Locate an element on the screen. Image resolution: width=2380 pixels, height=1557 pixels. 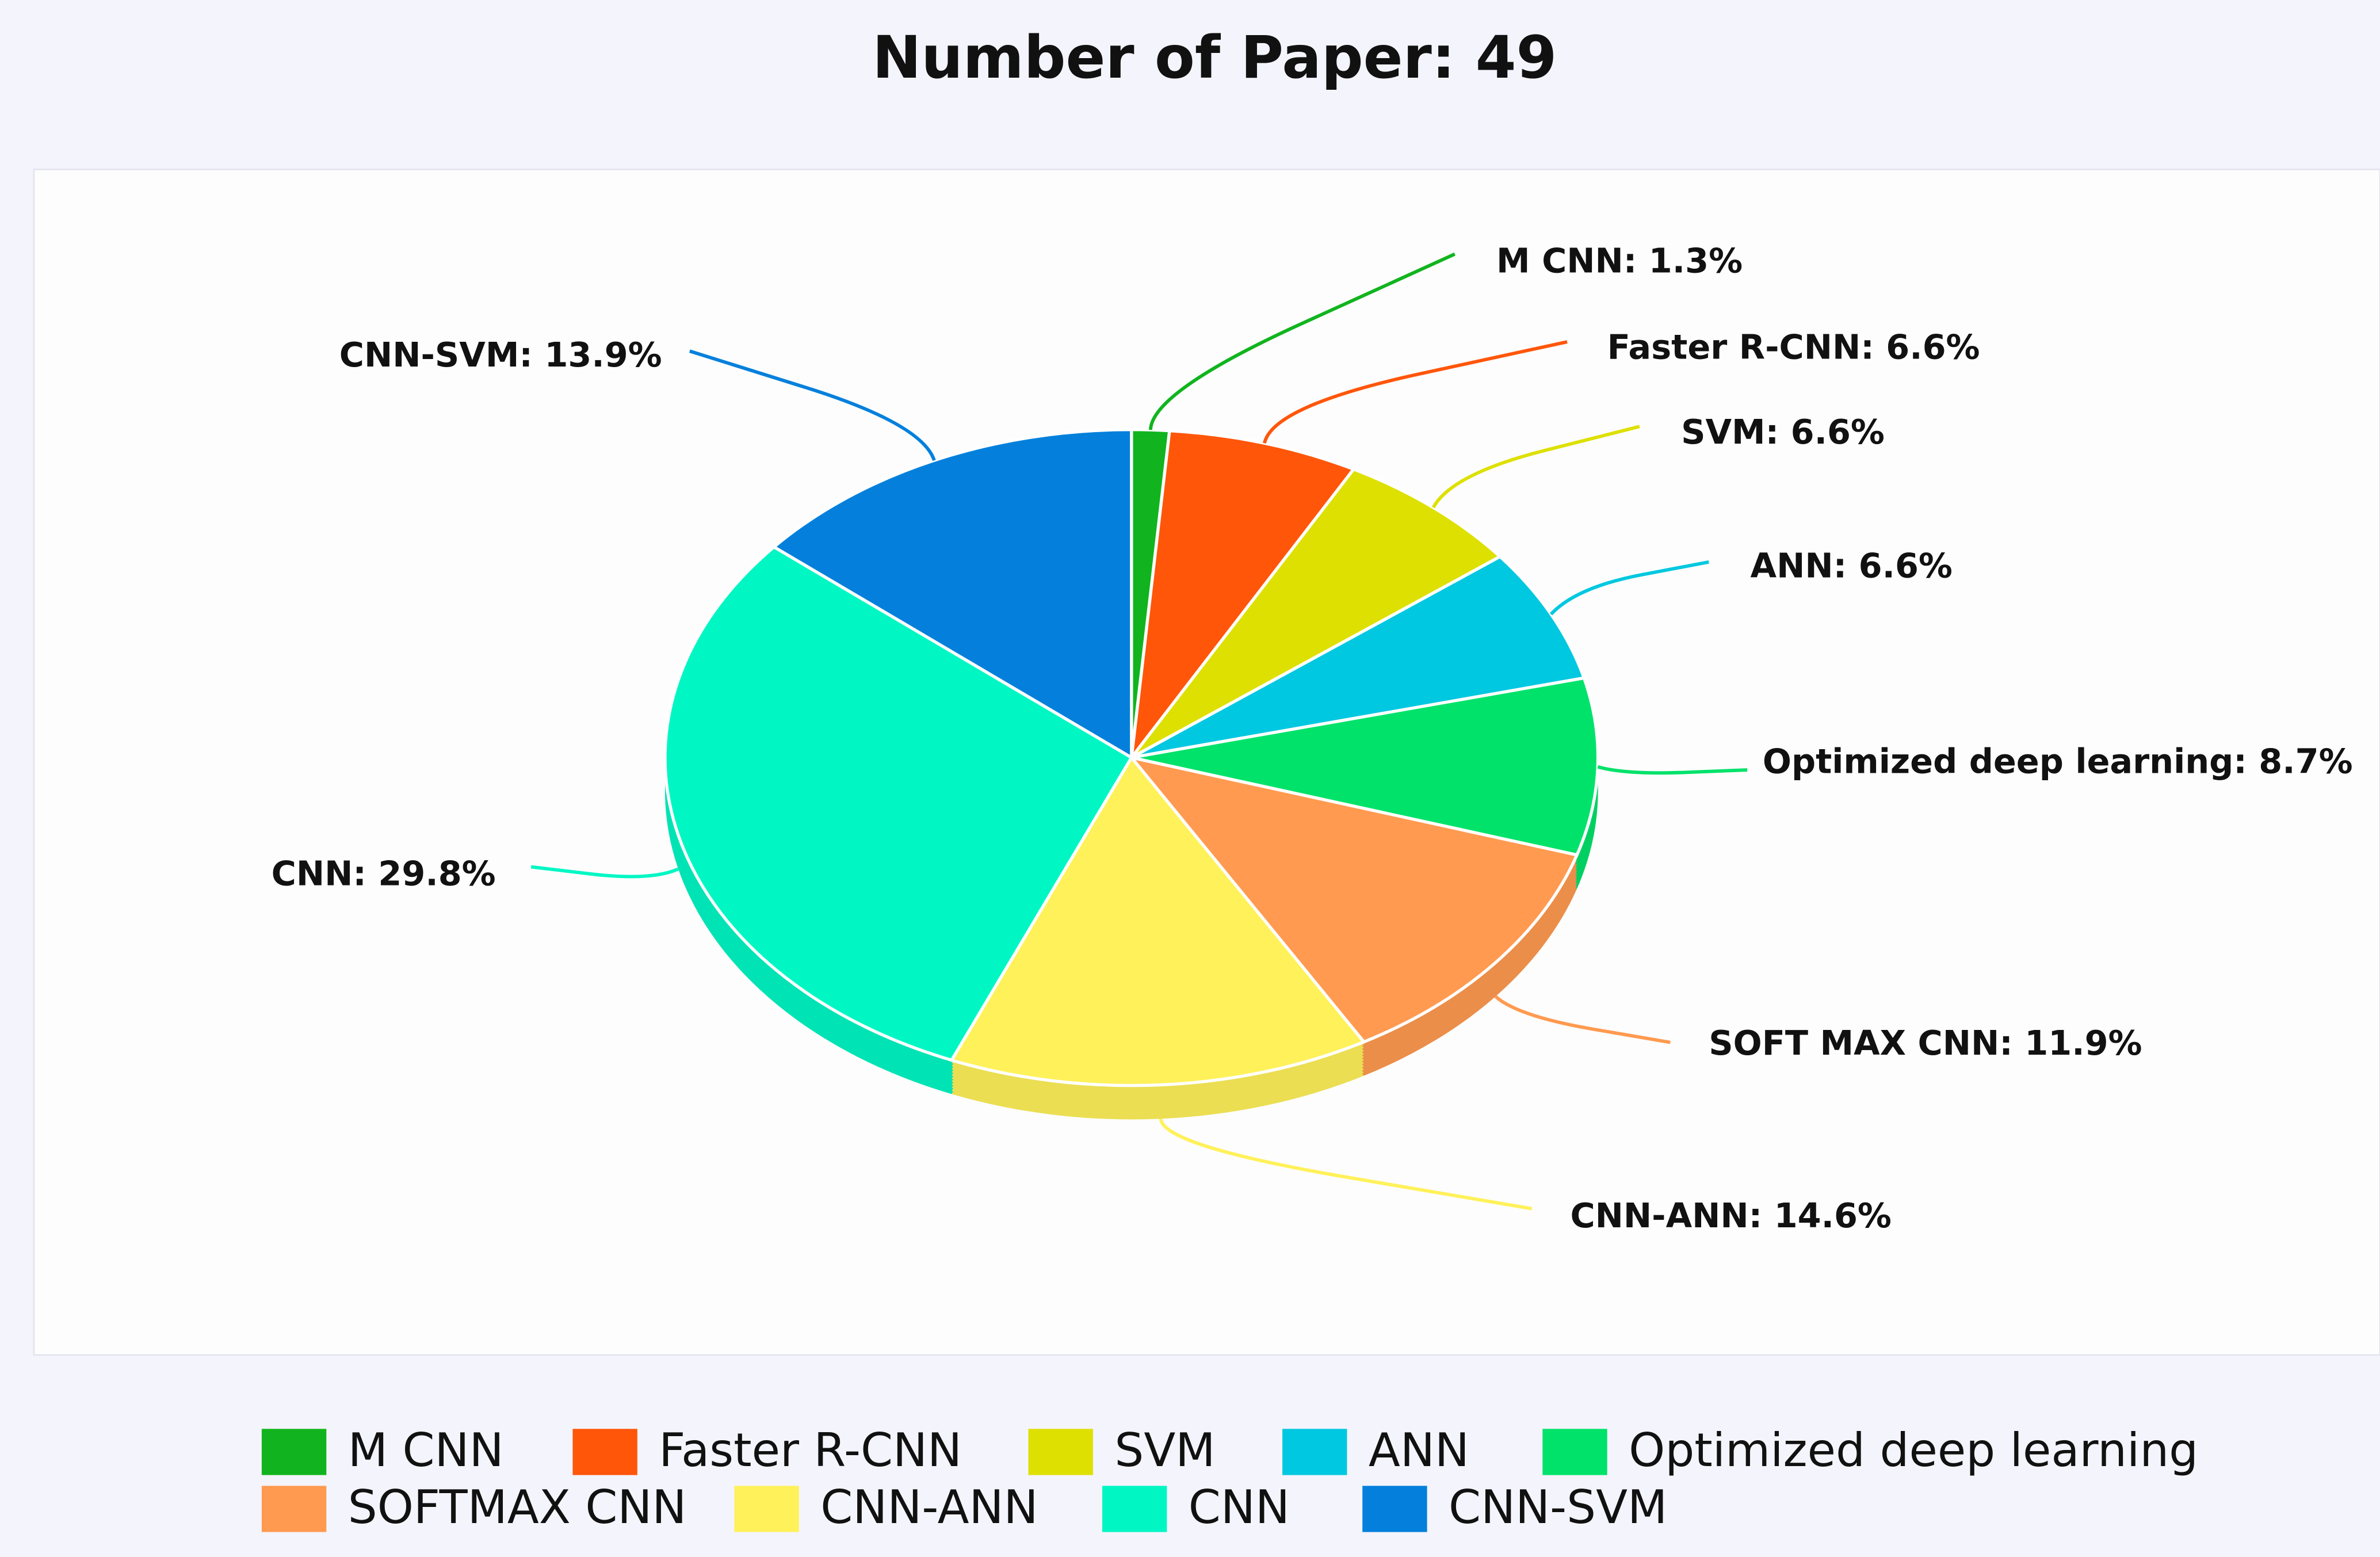
legend-label: SVM is located at coordinates (1164, 1450).